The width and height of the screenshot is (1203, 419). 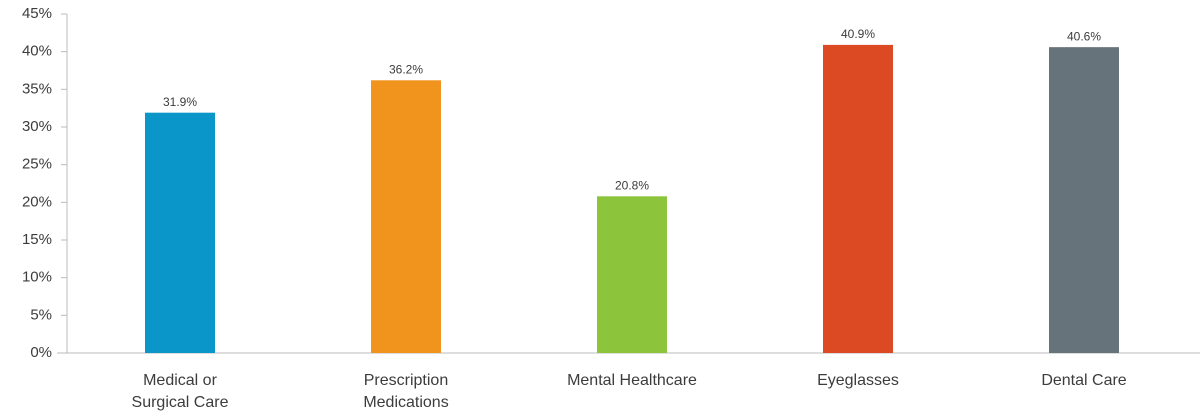 I want to click on y-tick-label: 30%, so click(x=37, y=126).